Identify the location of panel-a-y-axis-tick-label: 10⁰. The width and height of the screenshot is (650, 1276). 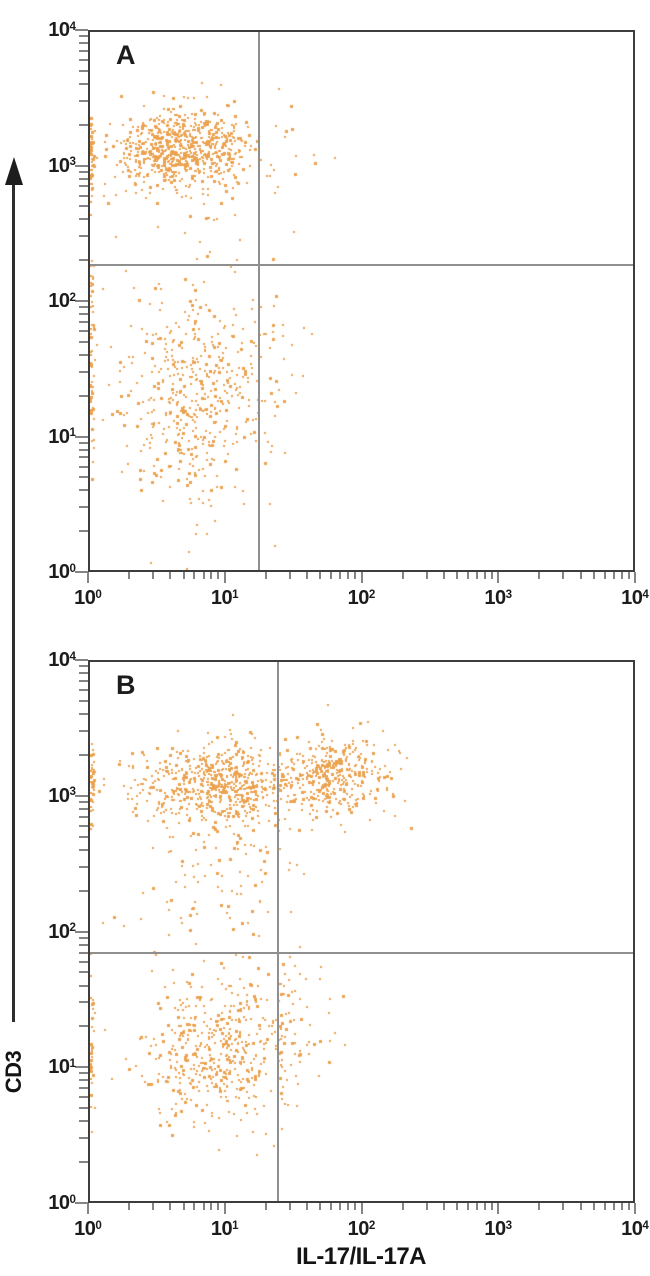
(62, 572).